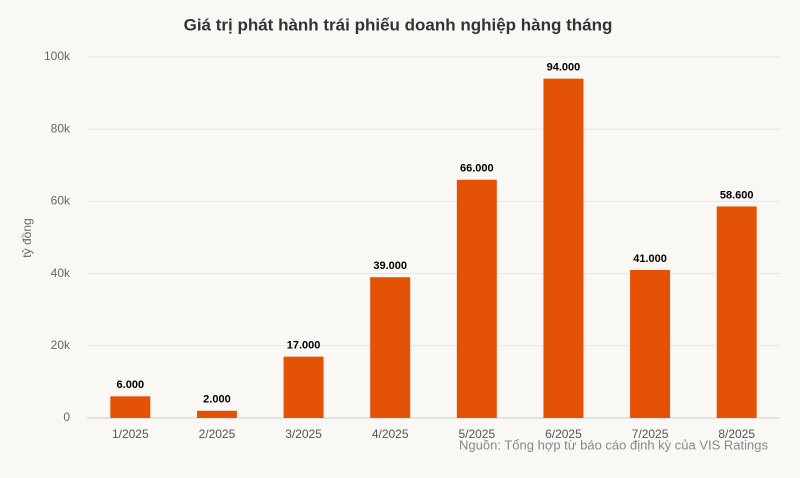  I want to click on y-tick-label: 100k, so click(57, 56).